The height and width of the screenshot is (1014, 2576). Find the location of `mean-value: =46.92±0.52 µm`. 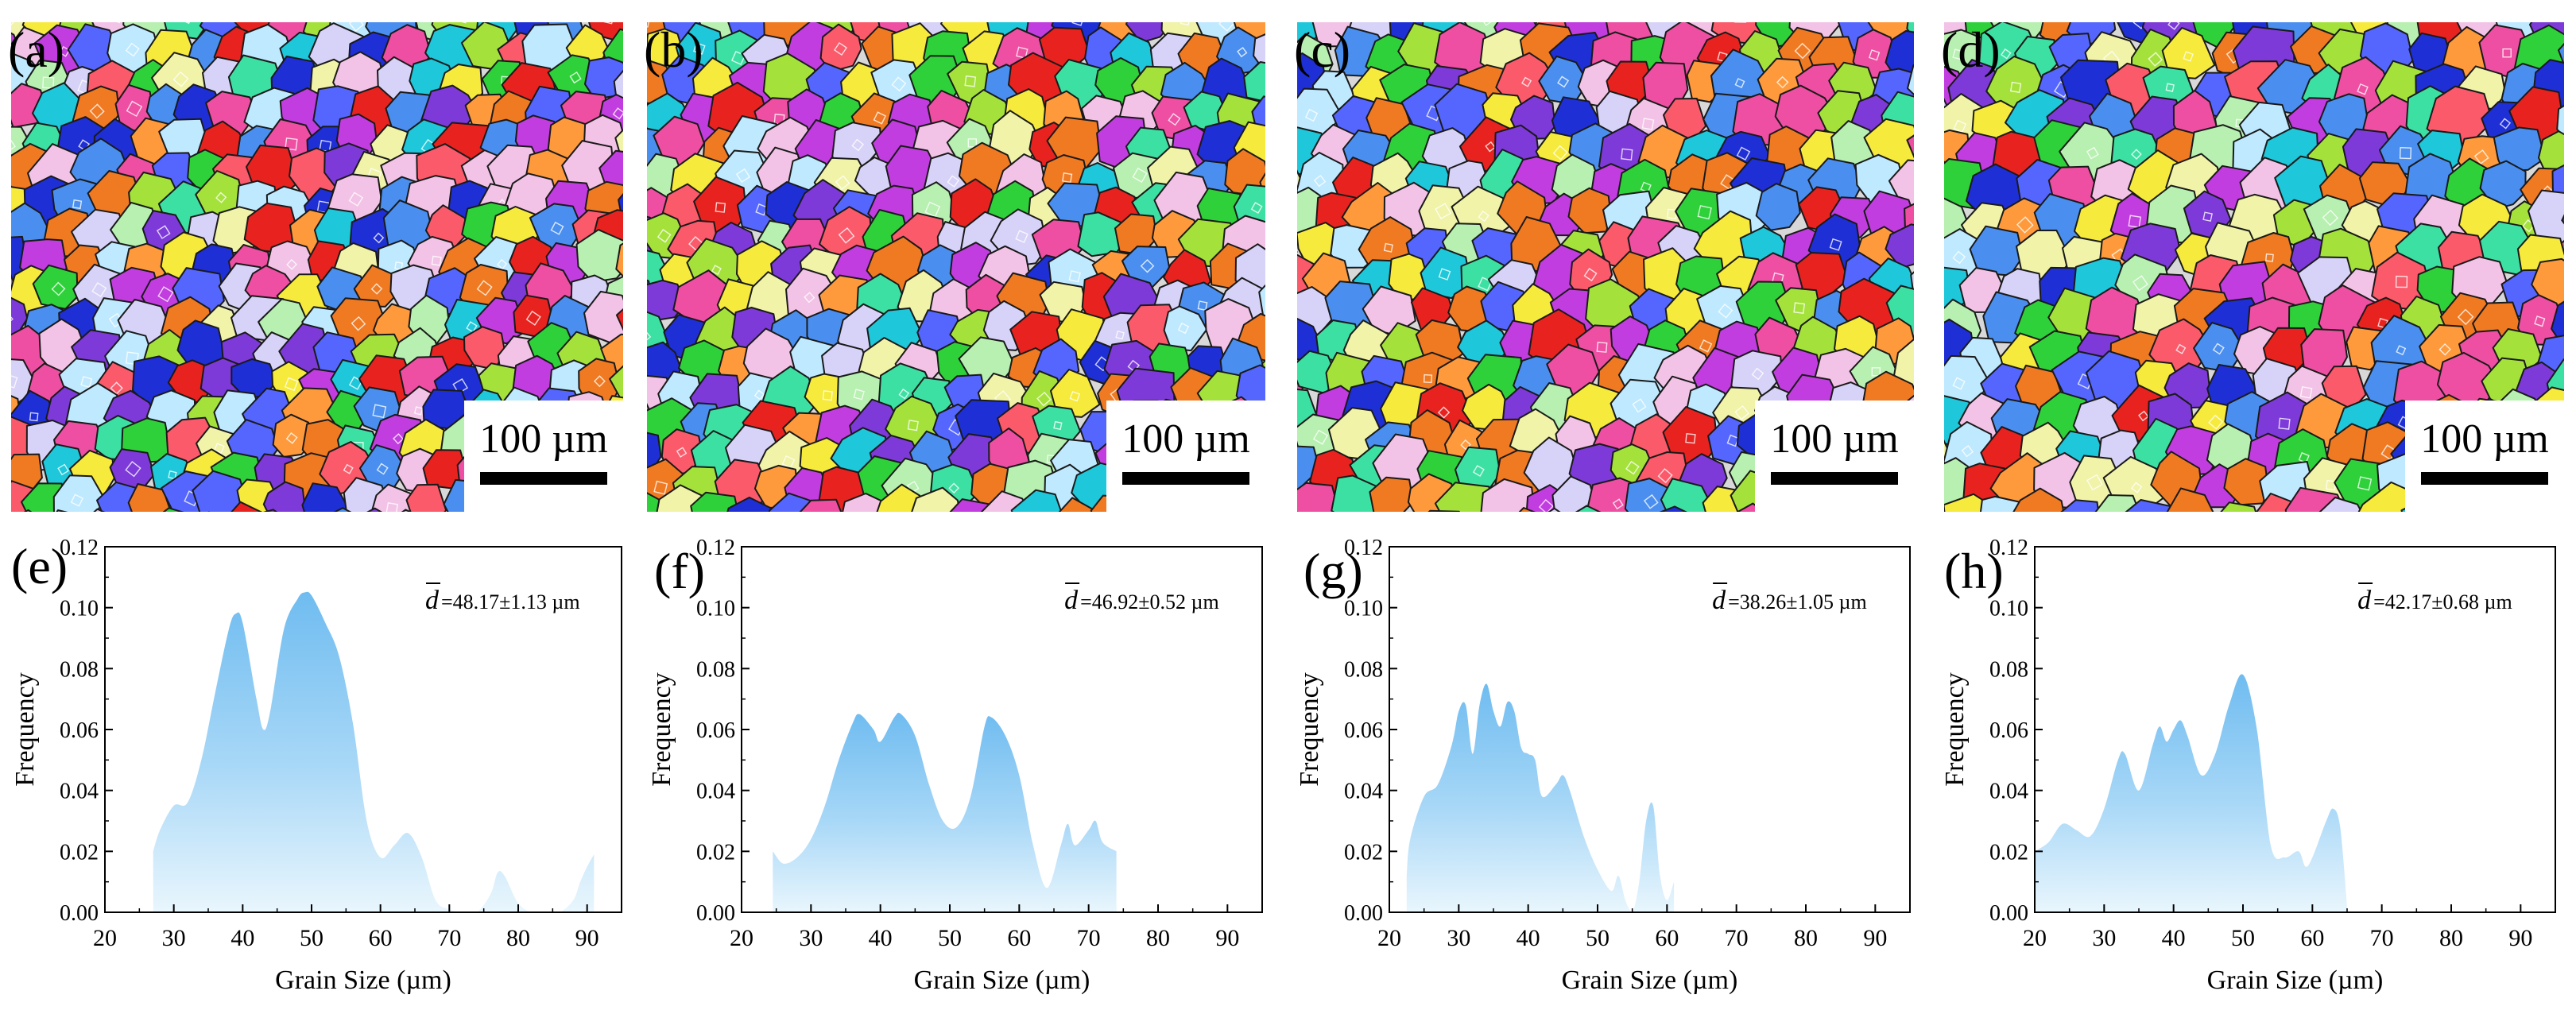

mean-value: =46.92±0.52 µm is located at coordinates (1149, 601).